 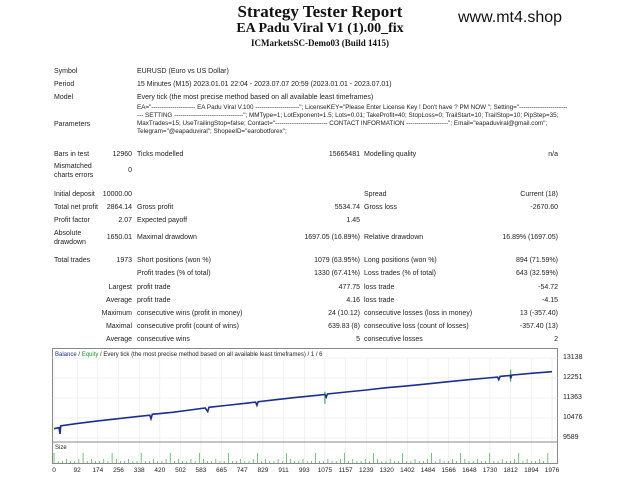 I want to click on y-tick-label: 13138, so click(x=573, y=357).